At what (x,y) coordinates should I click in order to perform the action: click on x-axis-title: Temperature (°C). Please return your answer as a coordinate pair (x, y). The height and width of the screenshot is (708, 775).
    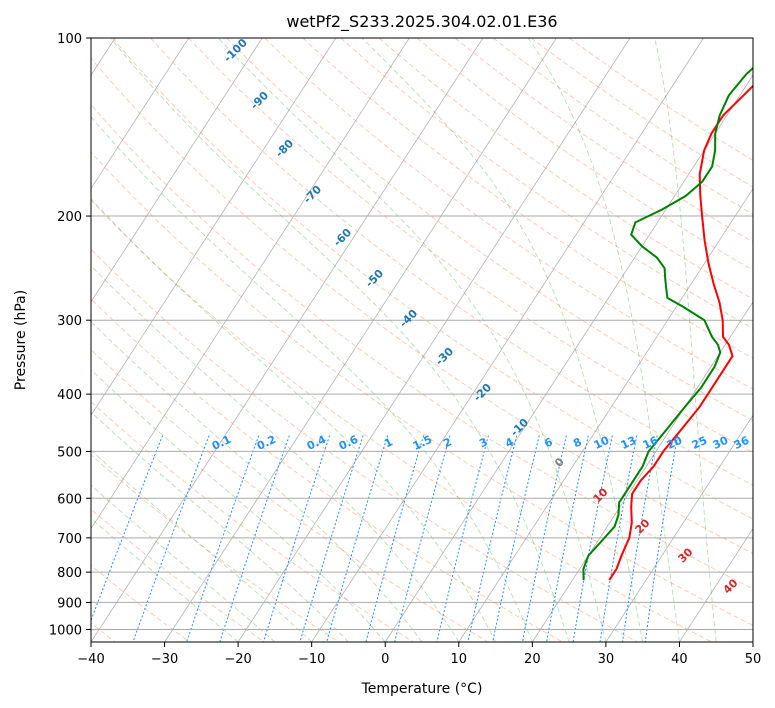
    Looking at the image, I should click on (422, 689).